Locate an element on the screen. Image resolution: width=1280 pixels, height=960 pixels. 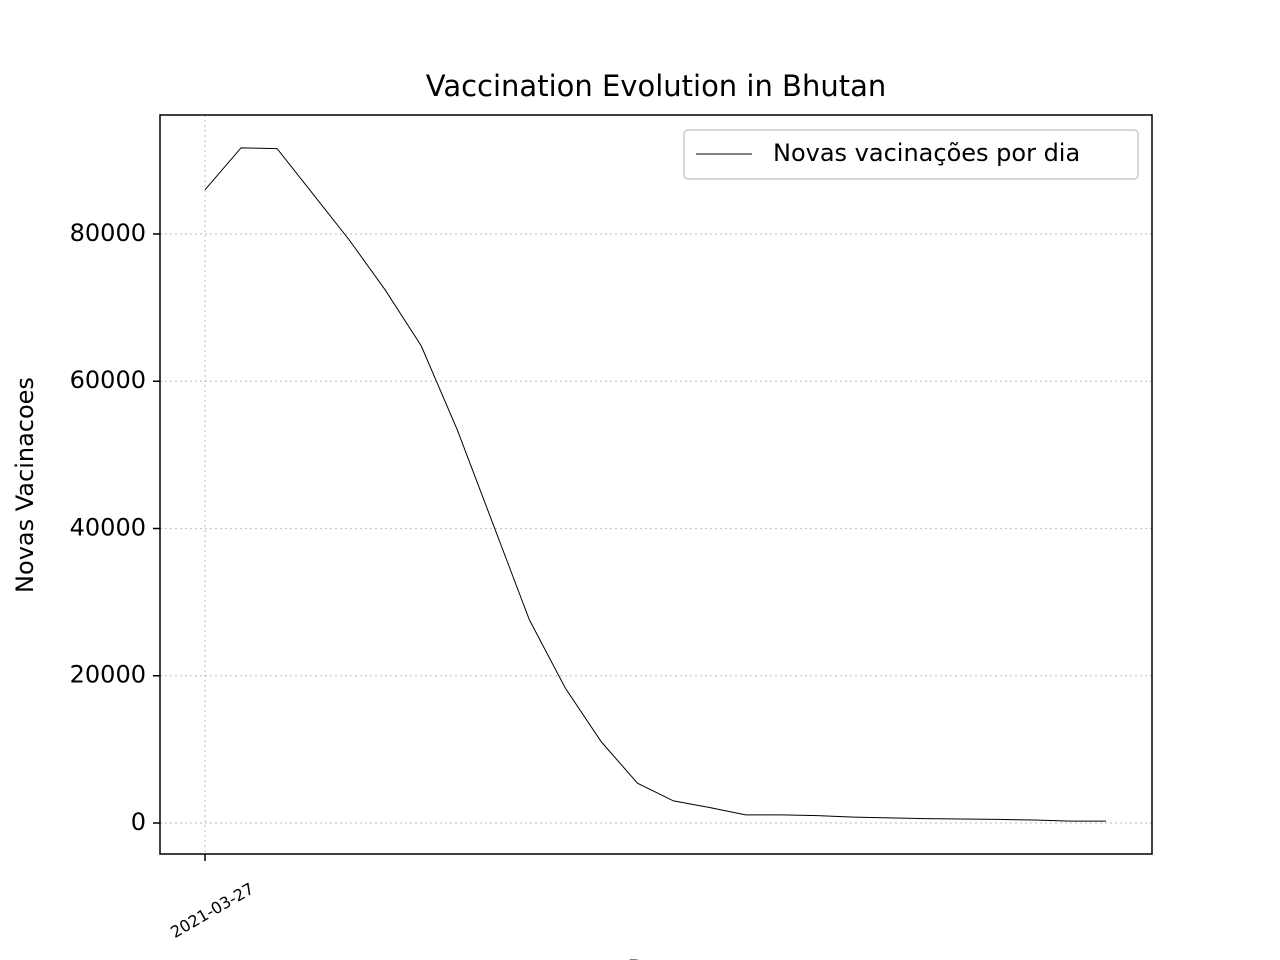
legend-label: Novas vacinações por dia is located at coordinates (926, 153).